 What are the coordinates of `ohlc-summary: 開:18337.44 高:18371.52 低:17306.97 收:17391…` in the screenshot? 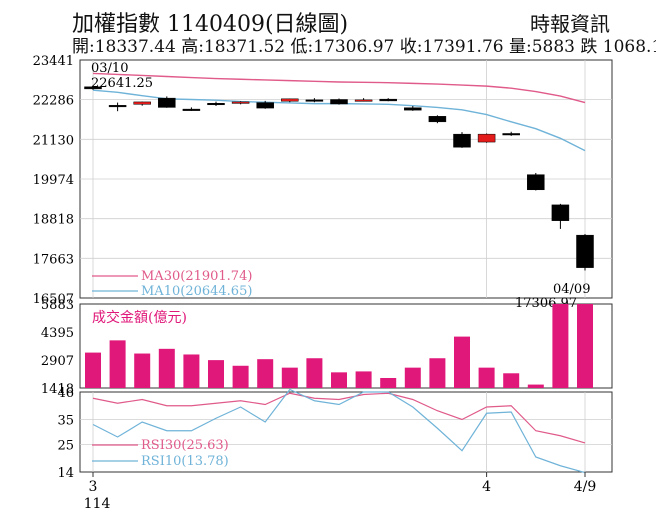 It's located at (364, 47).